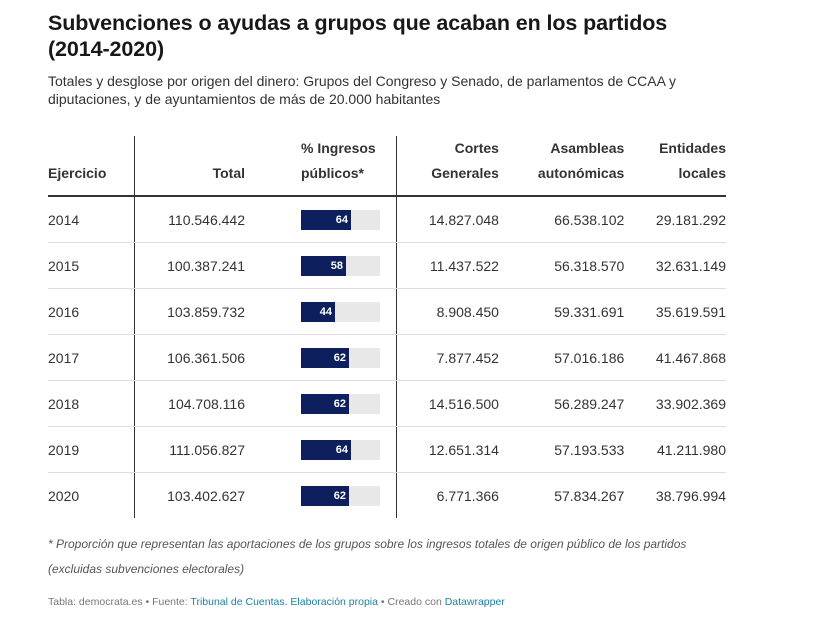 Image resolution: width=830 pixels, height=635 pixels. Describe the element at coordinates (675, 449) in the screenshot. I see `cell-entidades: 41.211.980` at that location.